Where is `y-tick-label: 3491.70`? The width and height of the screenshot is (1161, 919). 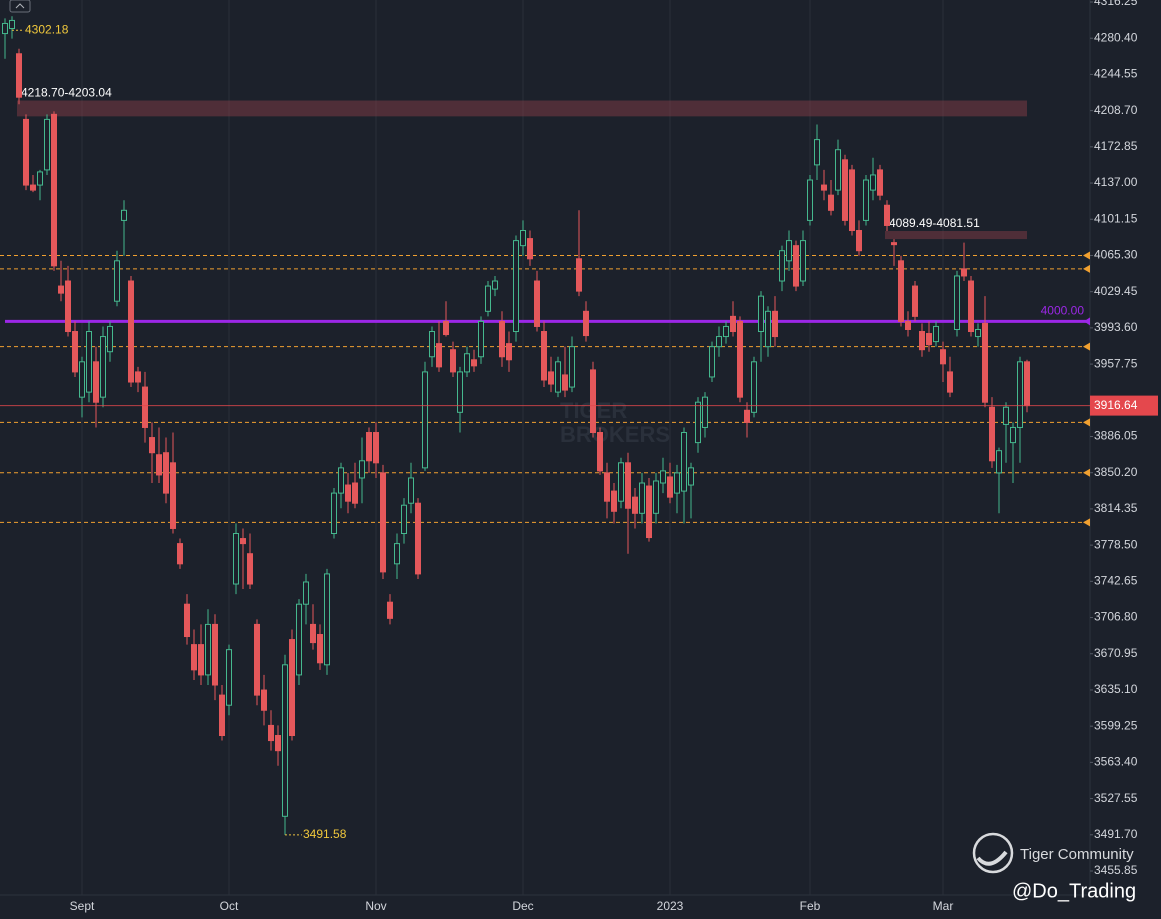
y-tick-label: 3491.70 is located at coordinates (1116, 834).